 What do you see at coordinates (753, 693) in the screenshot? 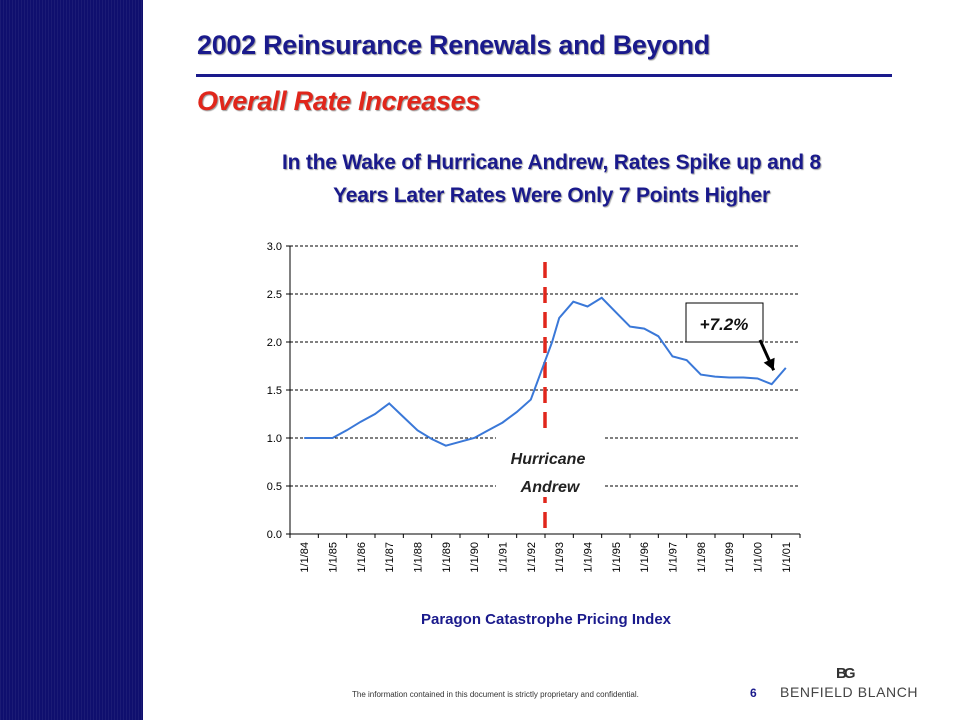
I see `page-number: 6` at bounding box center [753, 693].